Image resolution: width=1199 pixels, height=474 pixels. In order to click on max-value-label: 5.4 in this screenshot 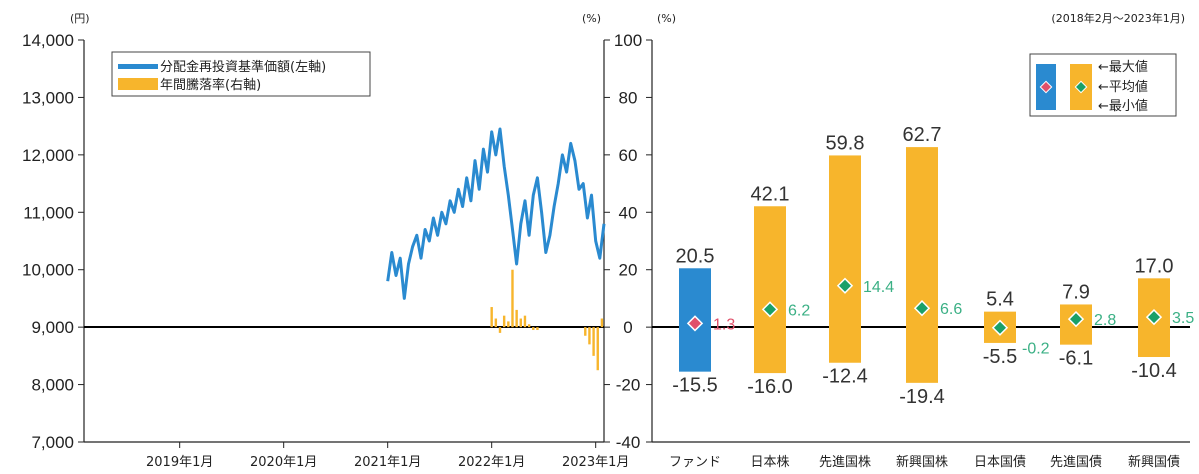, I will do `click(1000, 300)`.